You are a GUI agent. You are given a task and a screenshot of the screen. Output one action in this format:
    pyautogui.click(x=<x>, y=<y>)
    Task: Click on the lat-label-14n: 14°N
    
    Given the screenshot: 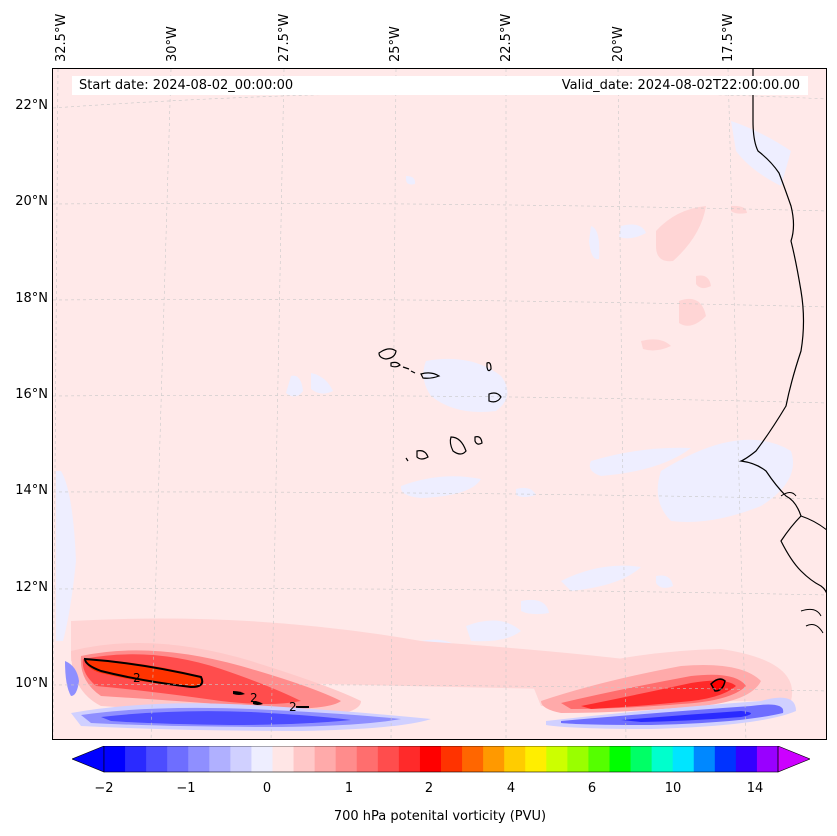 What is the action you would take?
    pyautogui.click(x=31, y=490)
    